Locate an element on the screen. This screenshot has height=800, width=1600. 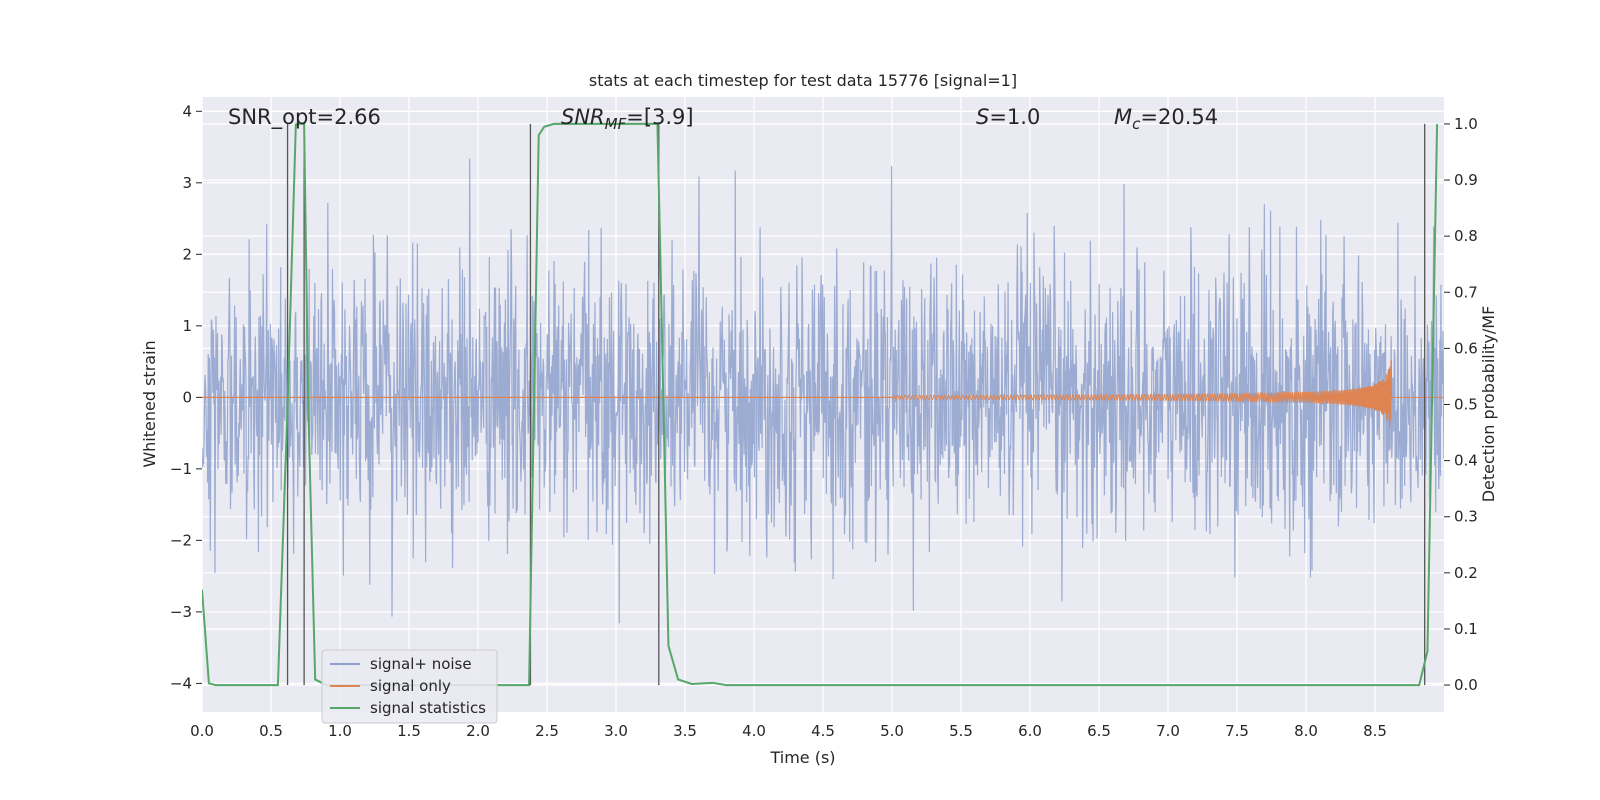
x-tick-label: 8.5 is located at coordinates (1375, 731).